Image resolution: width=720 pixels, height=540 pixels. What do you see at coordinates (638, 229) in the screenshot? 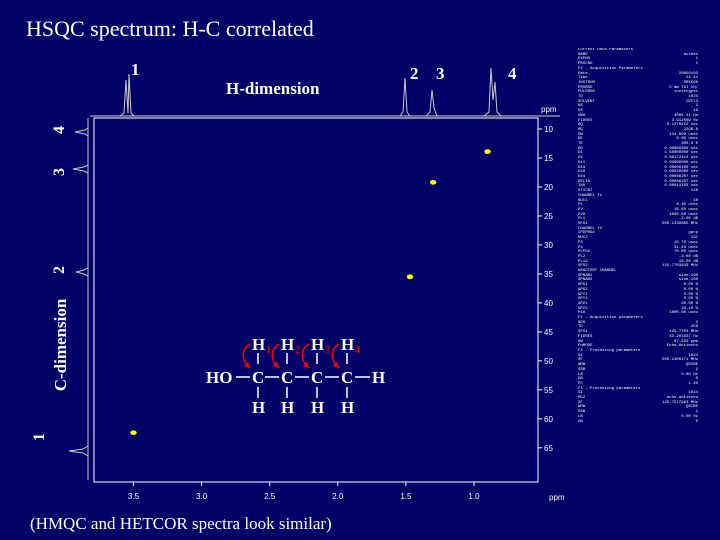
I see `param-row: CHANNEL f2` at bounding box center [638, 229].